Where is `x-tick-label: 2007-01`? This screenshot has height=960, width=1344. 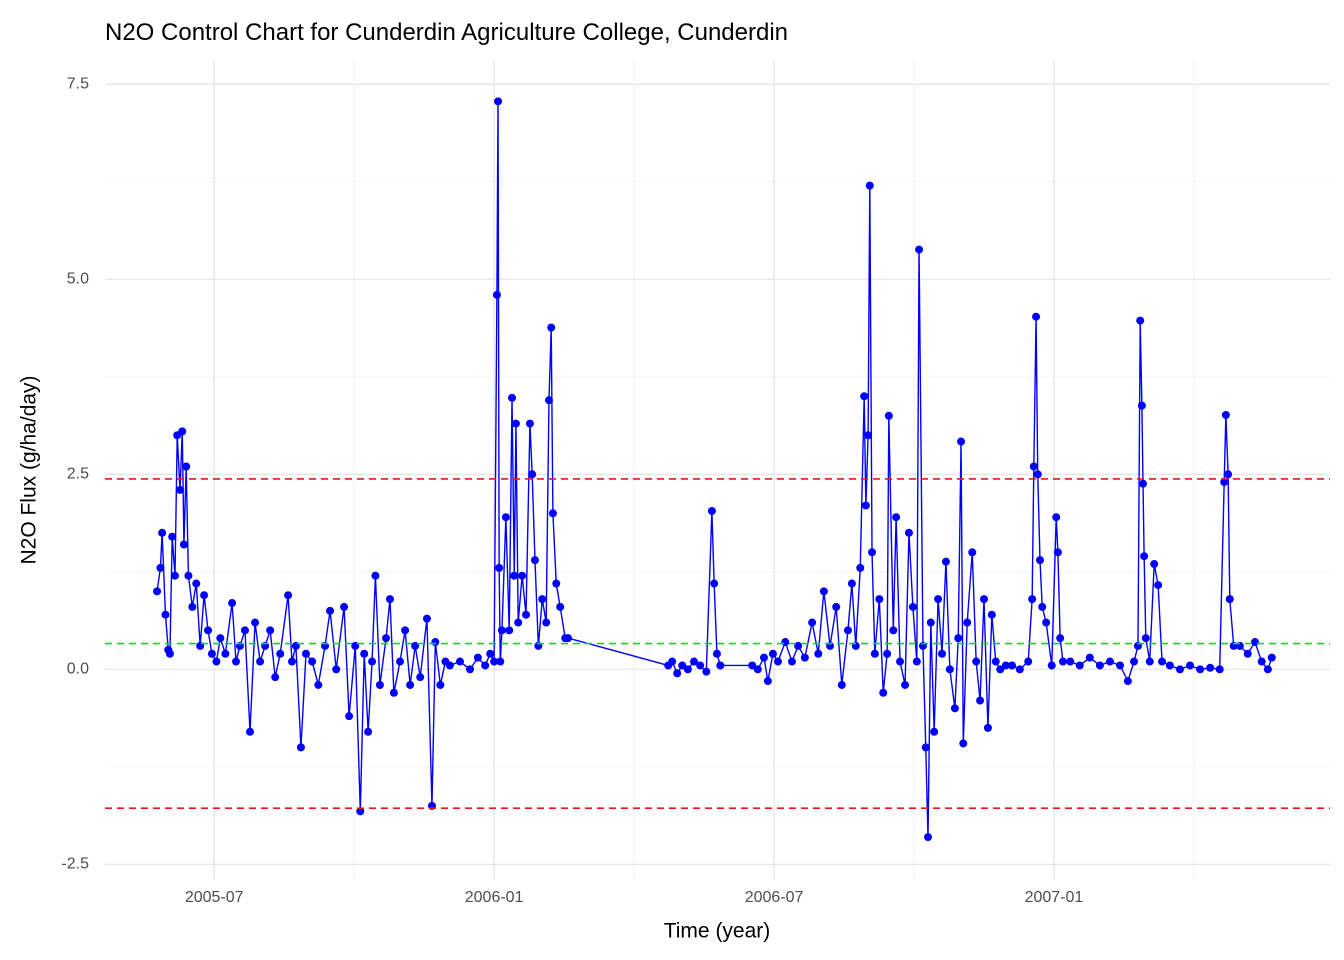
x-tick-label: 2007-01 is located at coordinates (1054, 897).